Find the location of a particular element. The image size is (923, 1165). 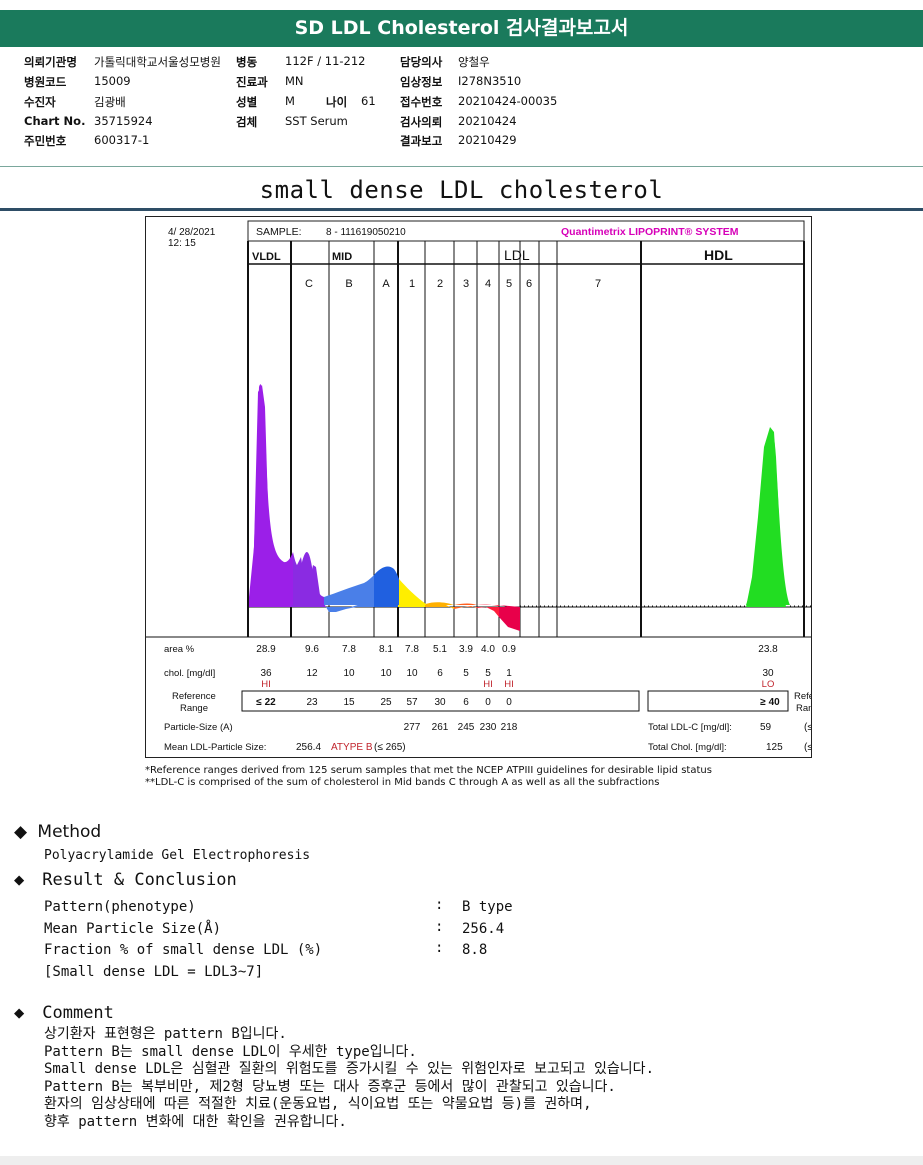

band-label-C: C is located at coordinates (309, 284).